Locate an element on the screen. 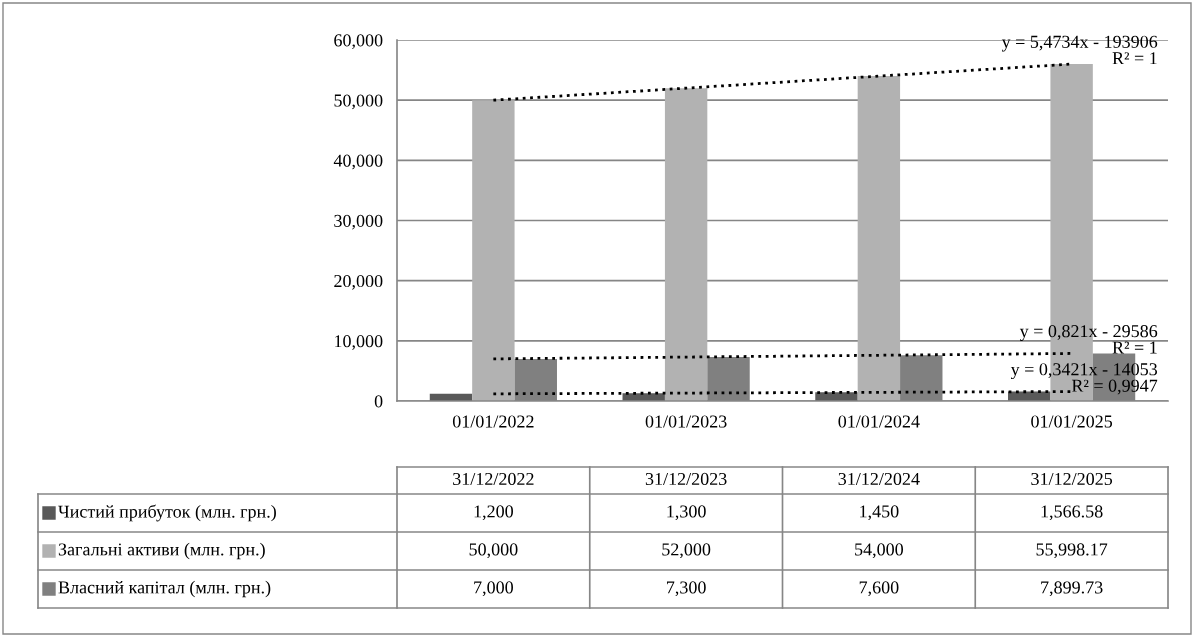 Image resolution: width=1194 pixels, height=637 pixels. text: 31/12/2024 is located at coordinates (879, 479).